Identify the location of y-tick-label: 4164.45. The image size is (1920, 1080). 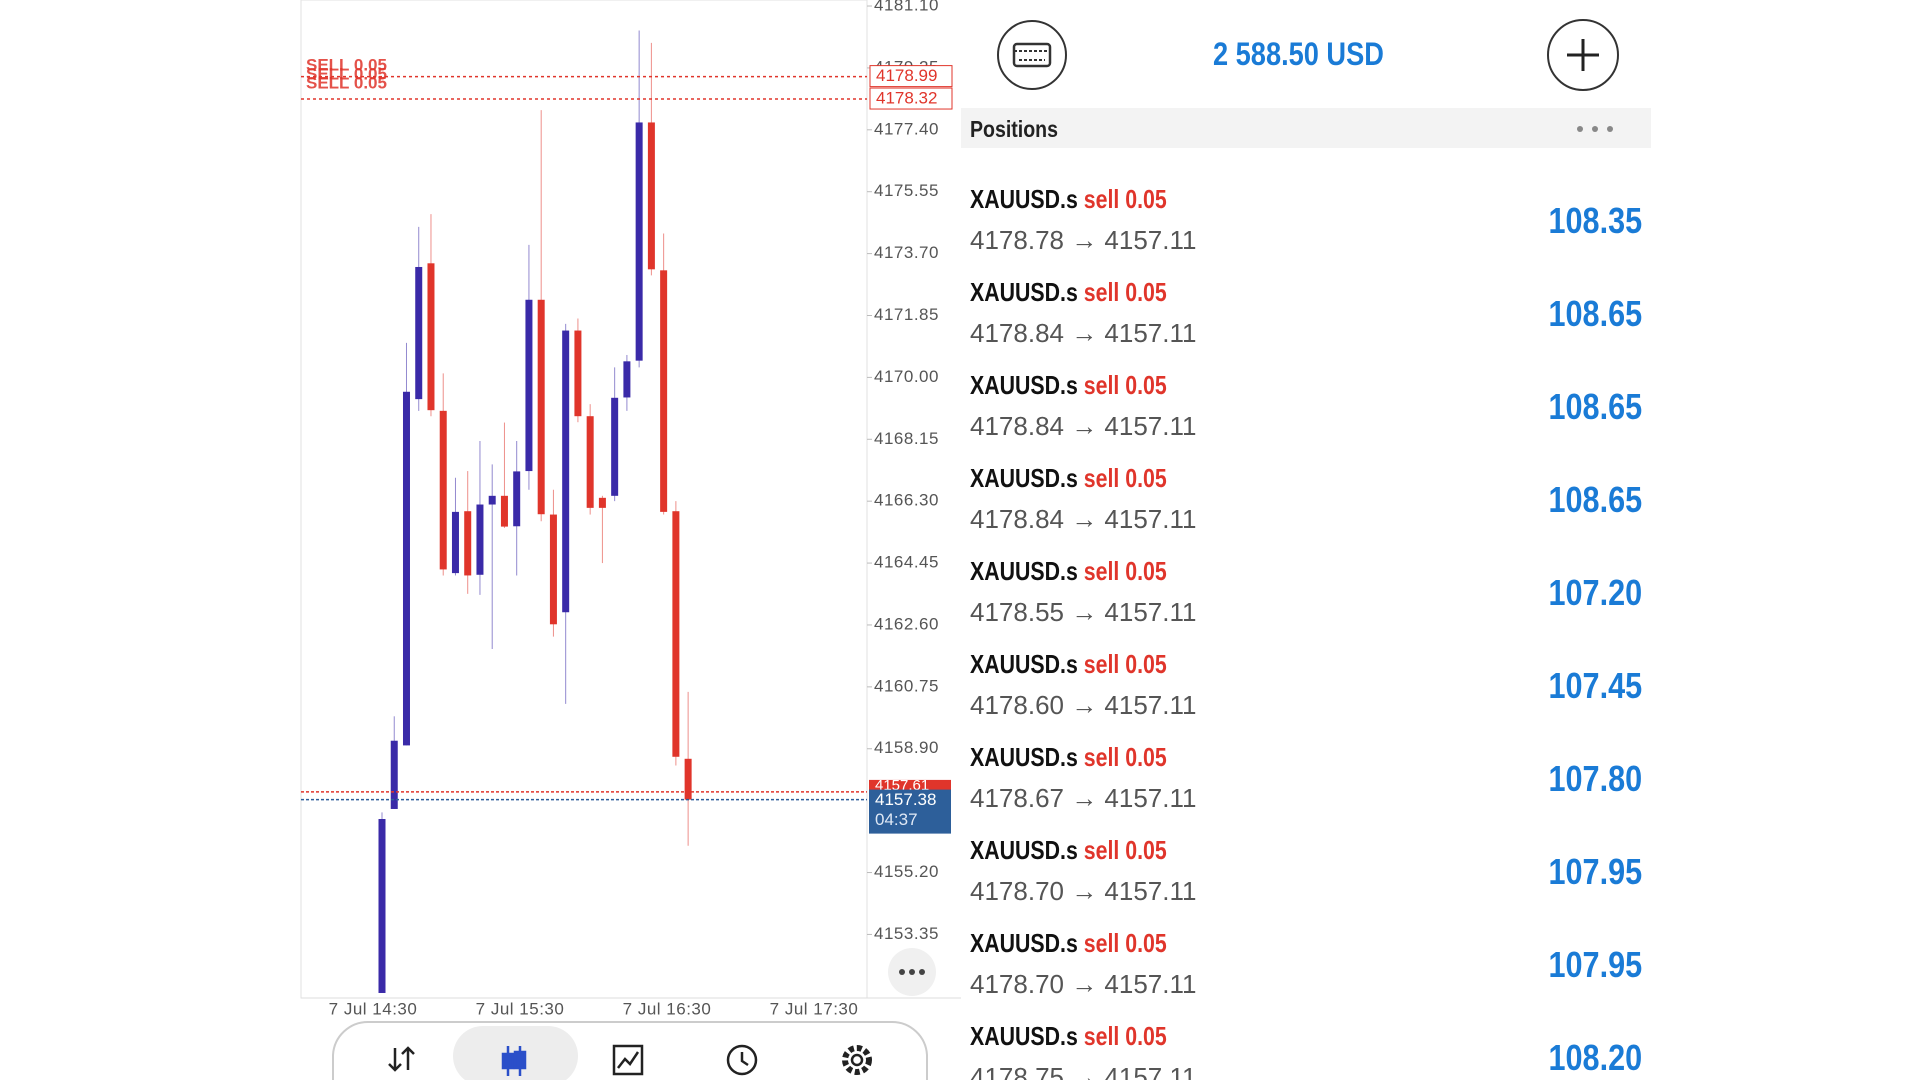
(906, 562).